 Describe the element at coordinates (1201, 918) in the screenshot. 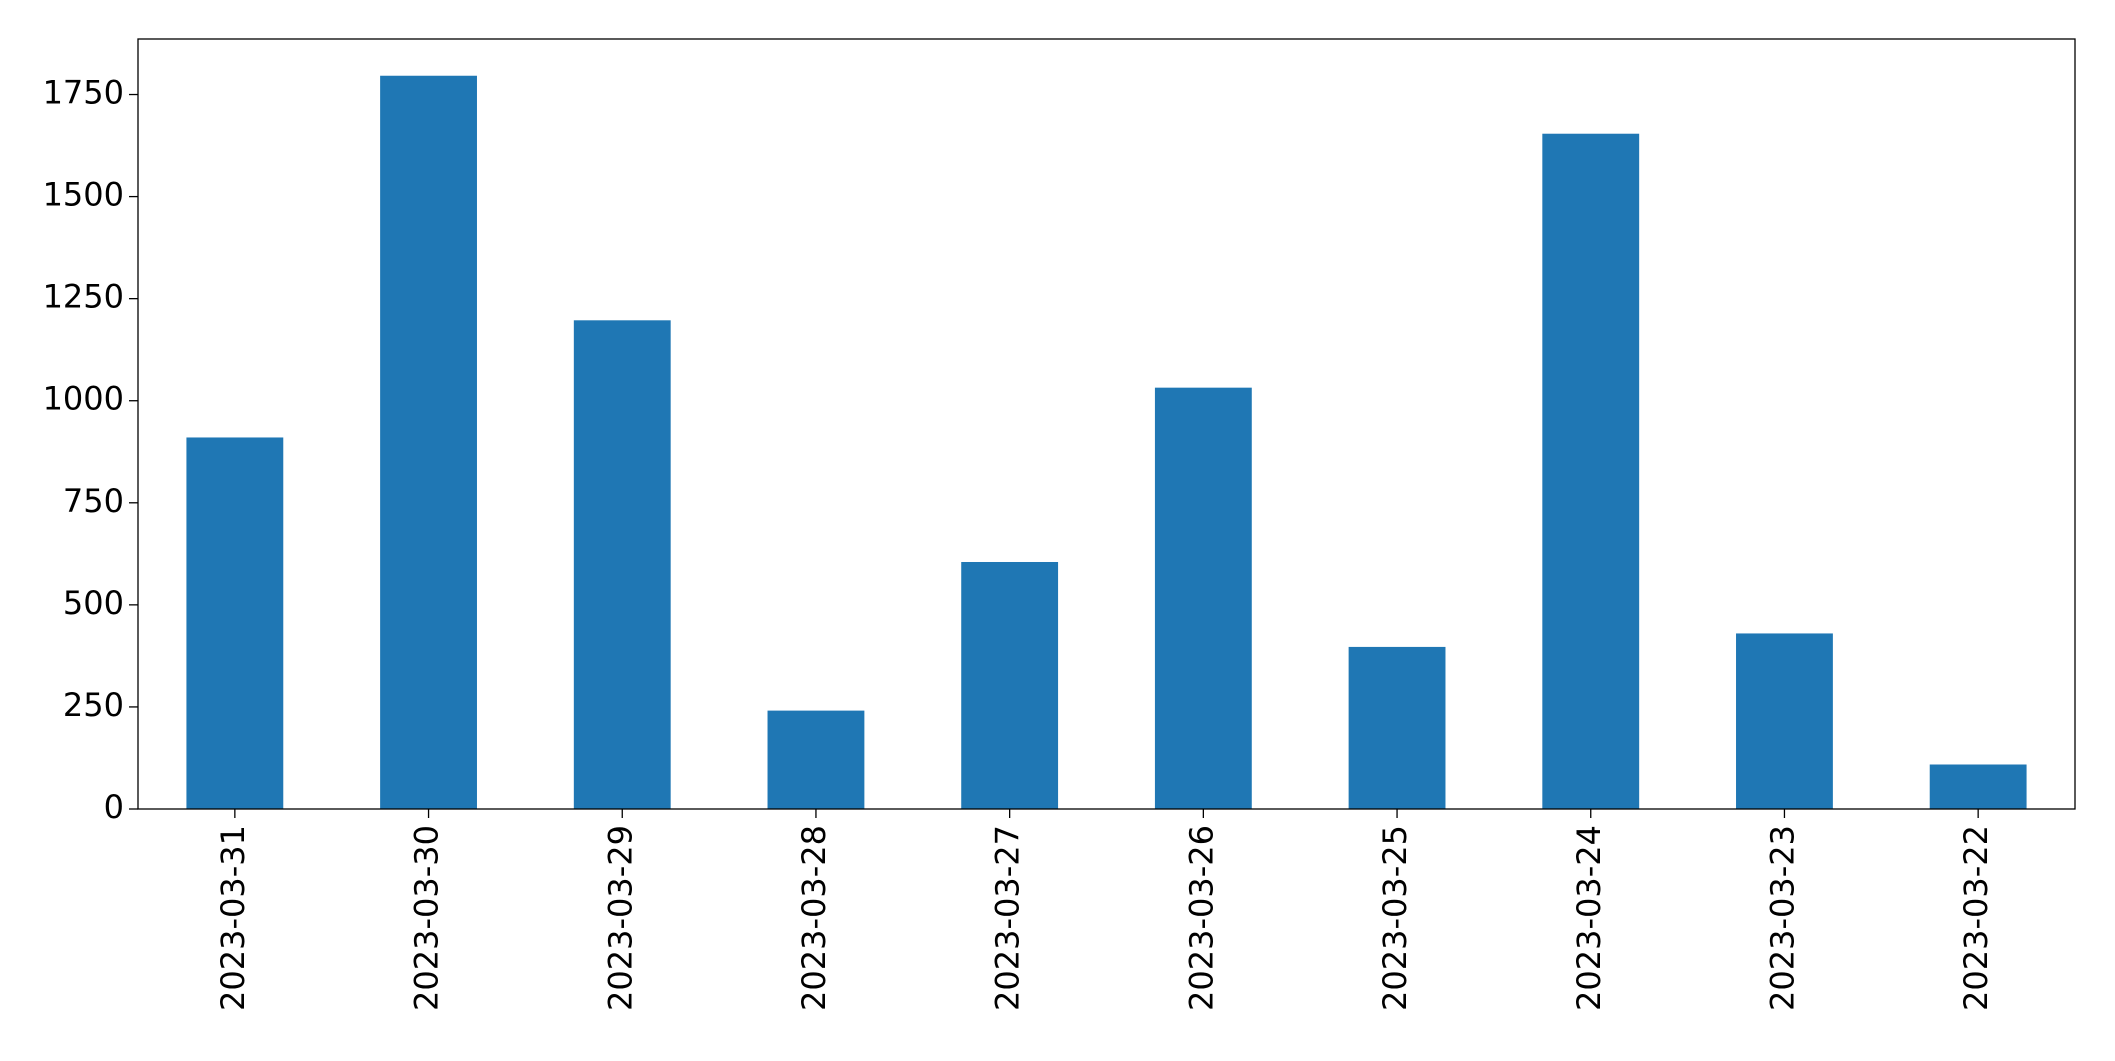

I see `x-tick-label: 2023-03-26` at that location.